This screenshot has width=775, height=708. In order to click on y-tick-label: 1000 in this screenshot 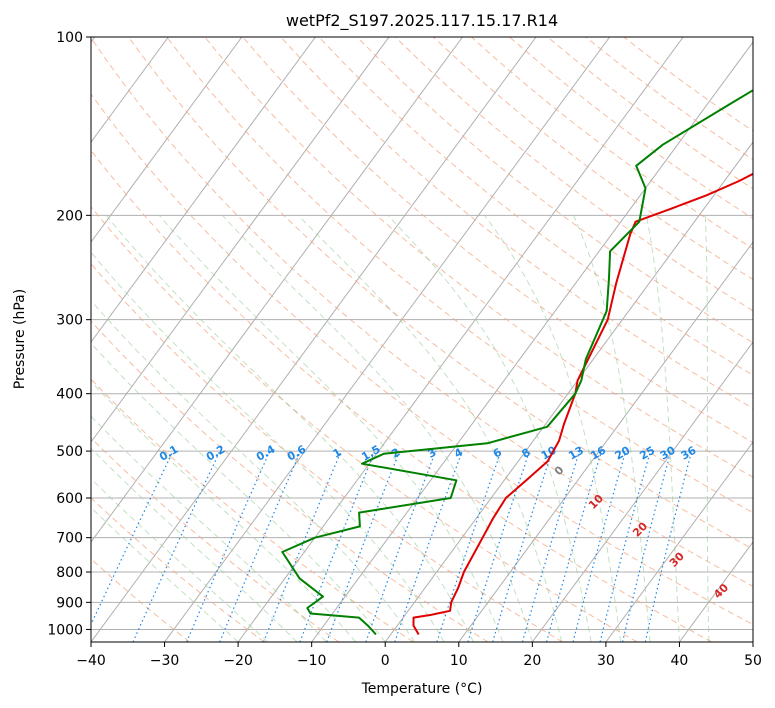, I will do `click(65, 630)`.